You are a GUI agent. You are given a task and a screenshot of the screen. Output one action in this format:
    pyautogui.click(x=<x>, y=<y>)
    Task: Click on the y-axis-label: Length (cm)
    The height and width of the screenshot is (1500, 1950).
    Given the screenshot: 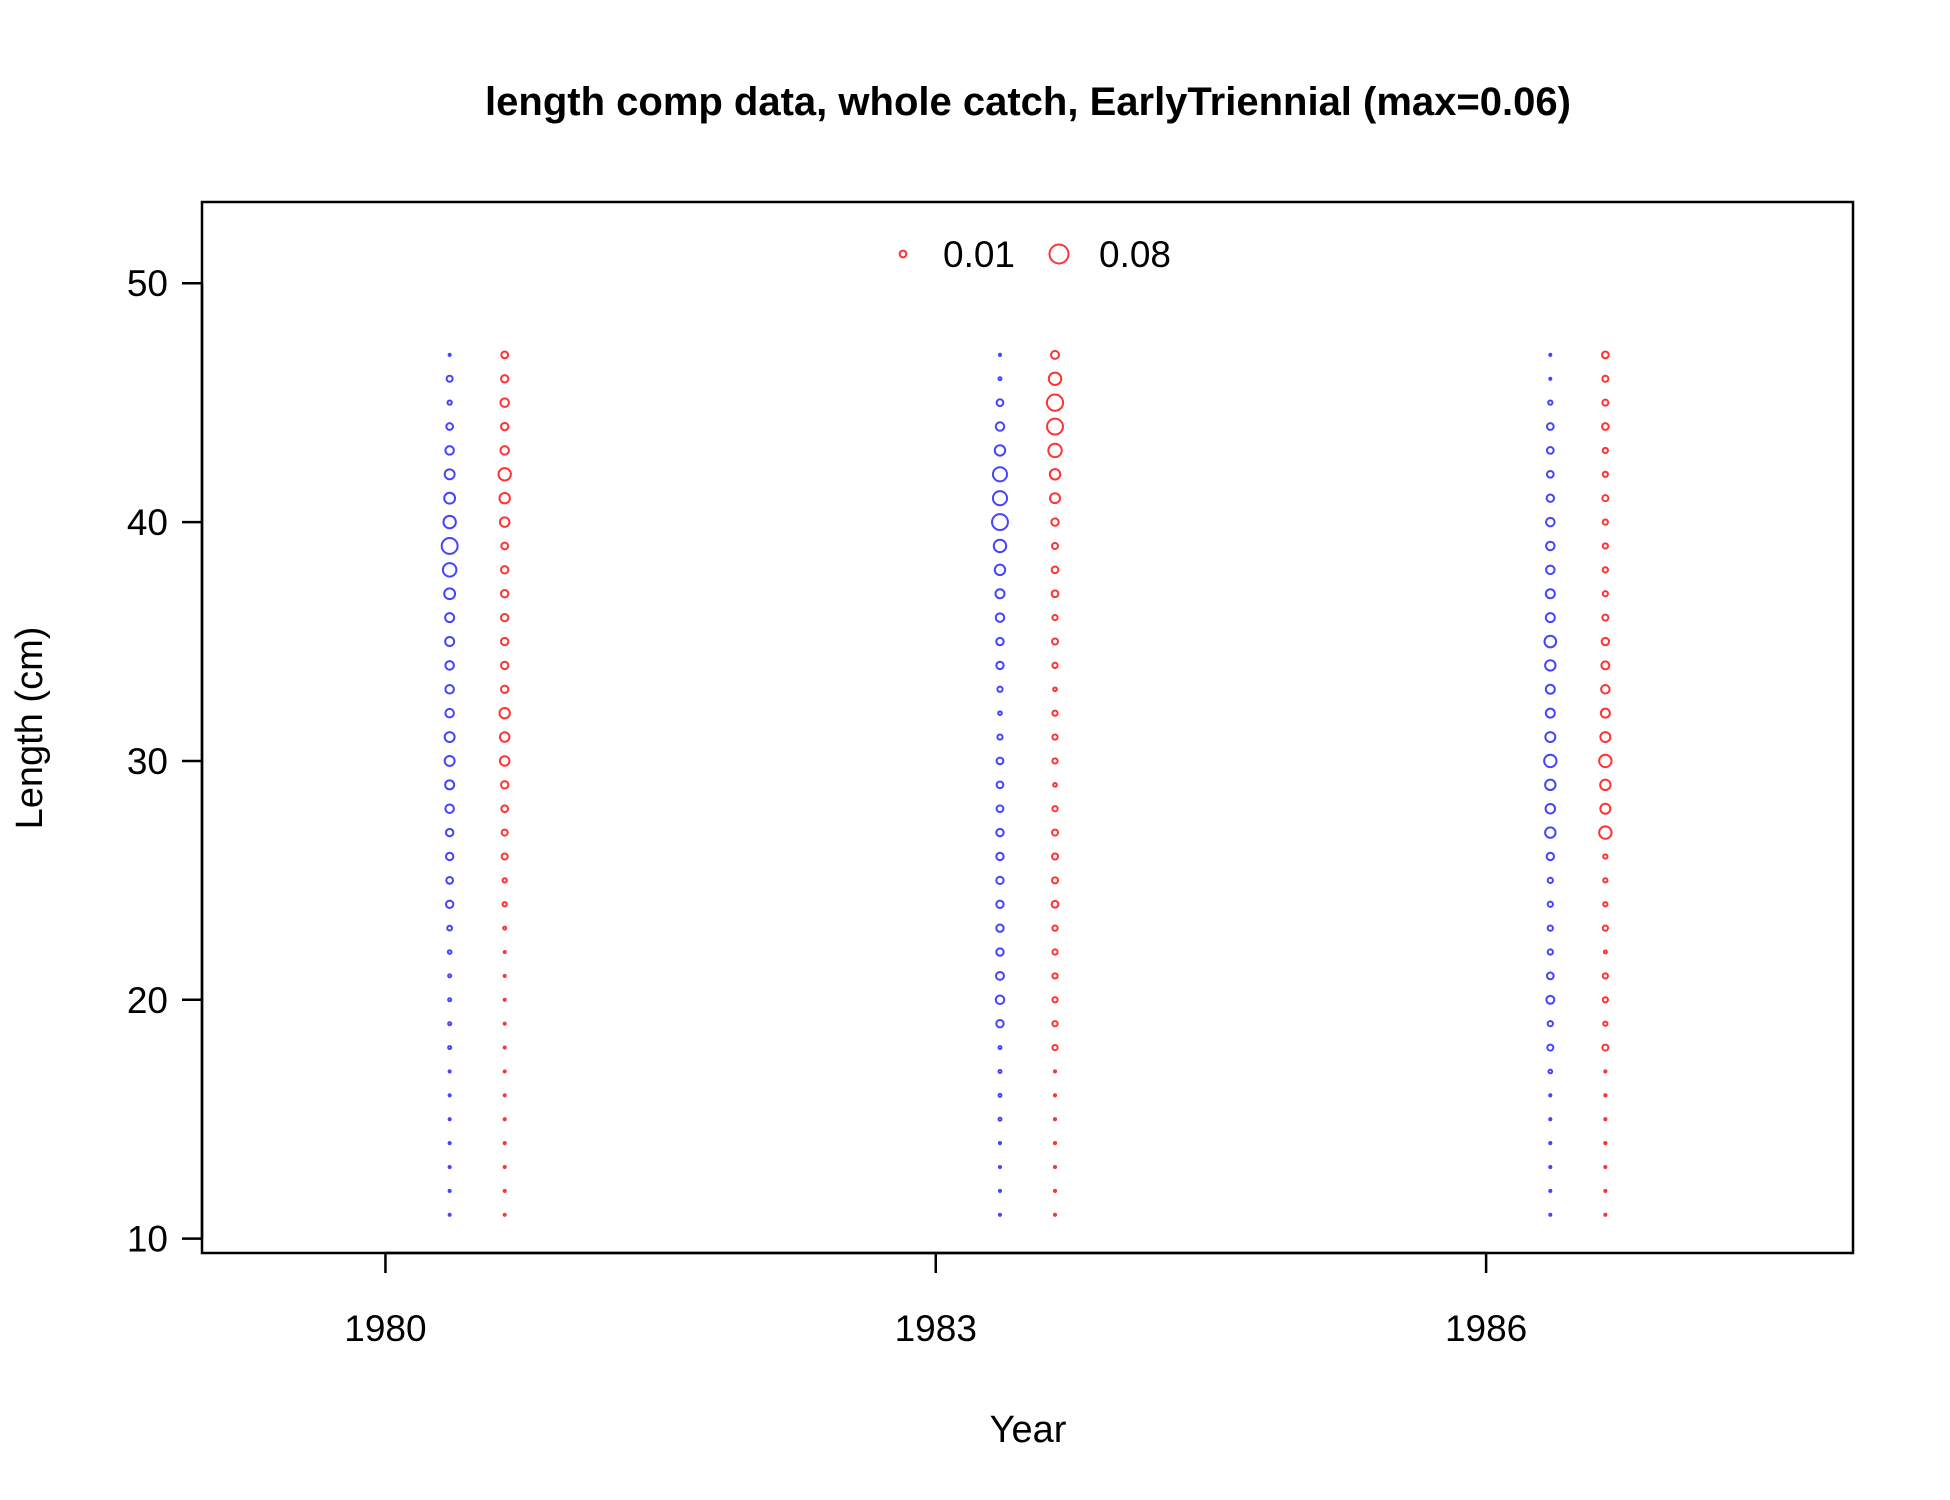 What is the action you would take?
    pyautogui.click(x=30, y=728)
    